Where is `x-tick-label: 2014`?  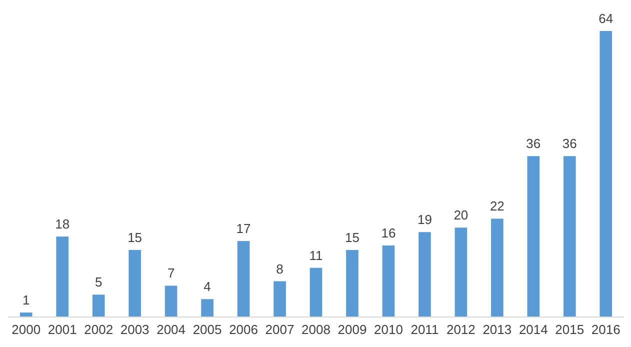
x-tick-label: 2014 is located at coordinates (533, 329).